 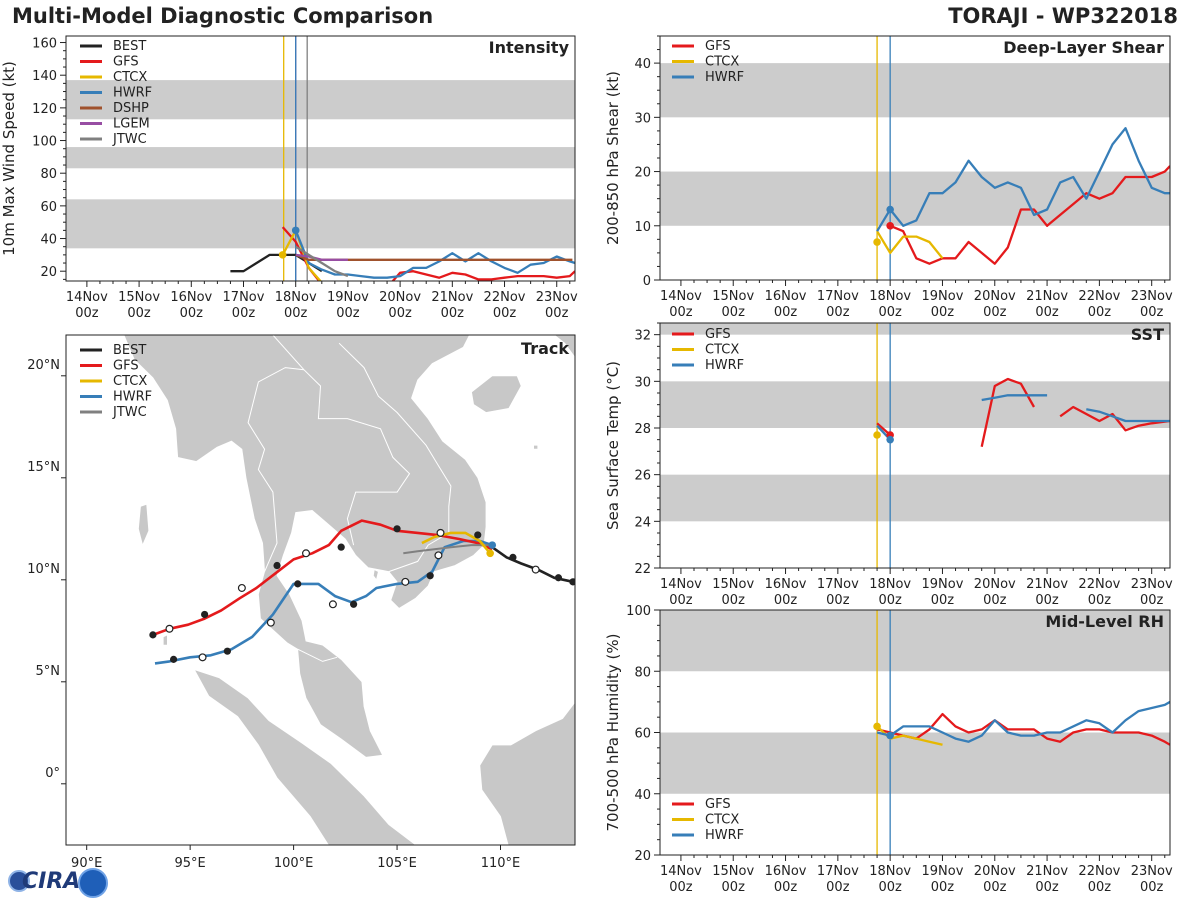 What do you see at coordinates (1023, 729) in the screenshot?
I see `rh-series-gfs` at bounding box center [1023, 729].